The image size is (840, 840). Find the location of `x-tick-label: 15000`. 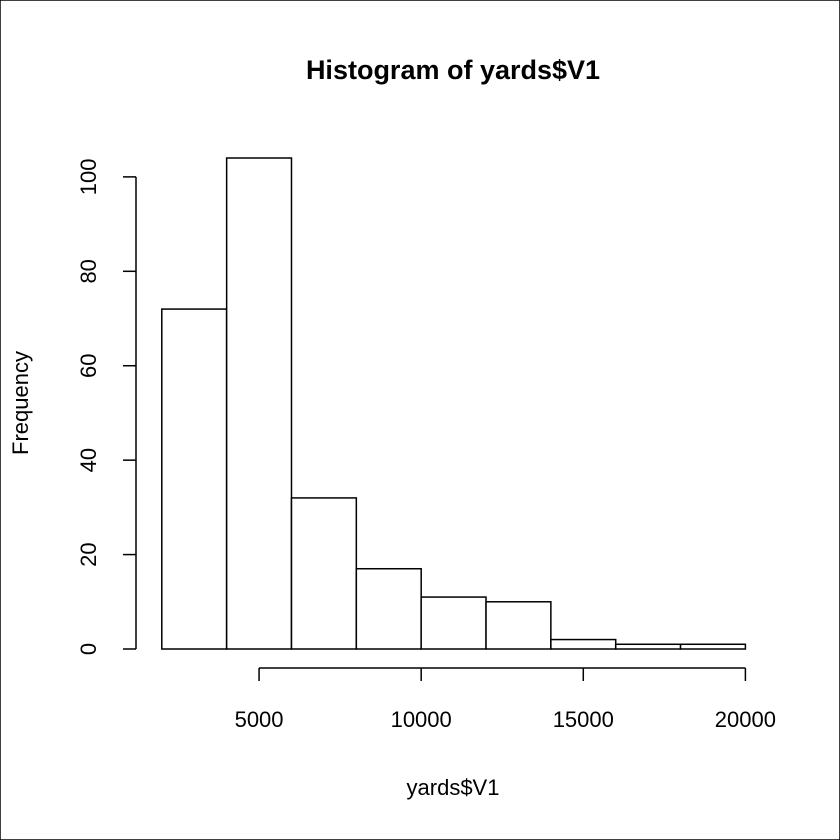

x-tick-label: 15000 is located at coordinates (583, 719).